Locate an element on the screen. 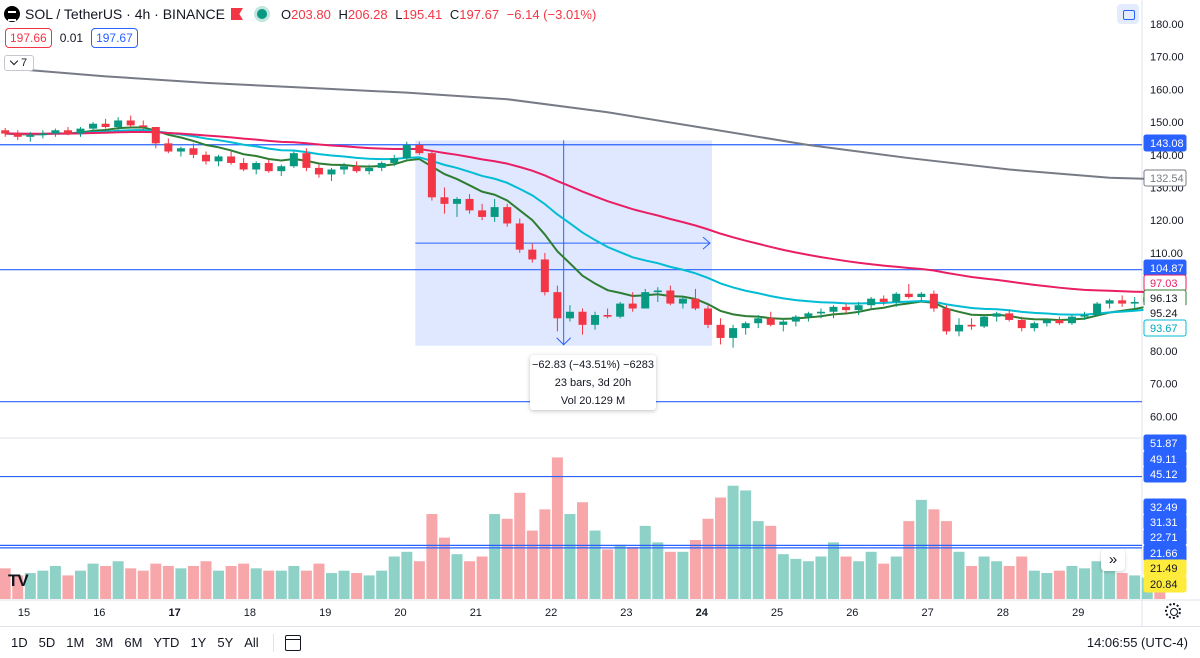  range-5y: 5Y is located at coordinates (225, 642).